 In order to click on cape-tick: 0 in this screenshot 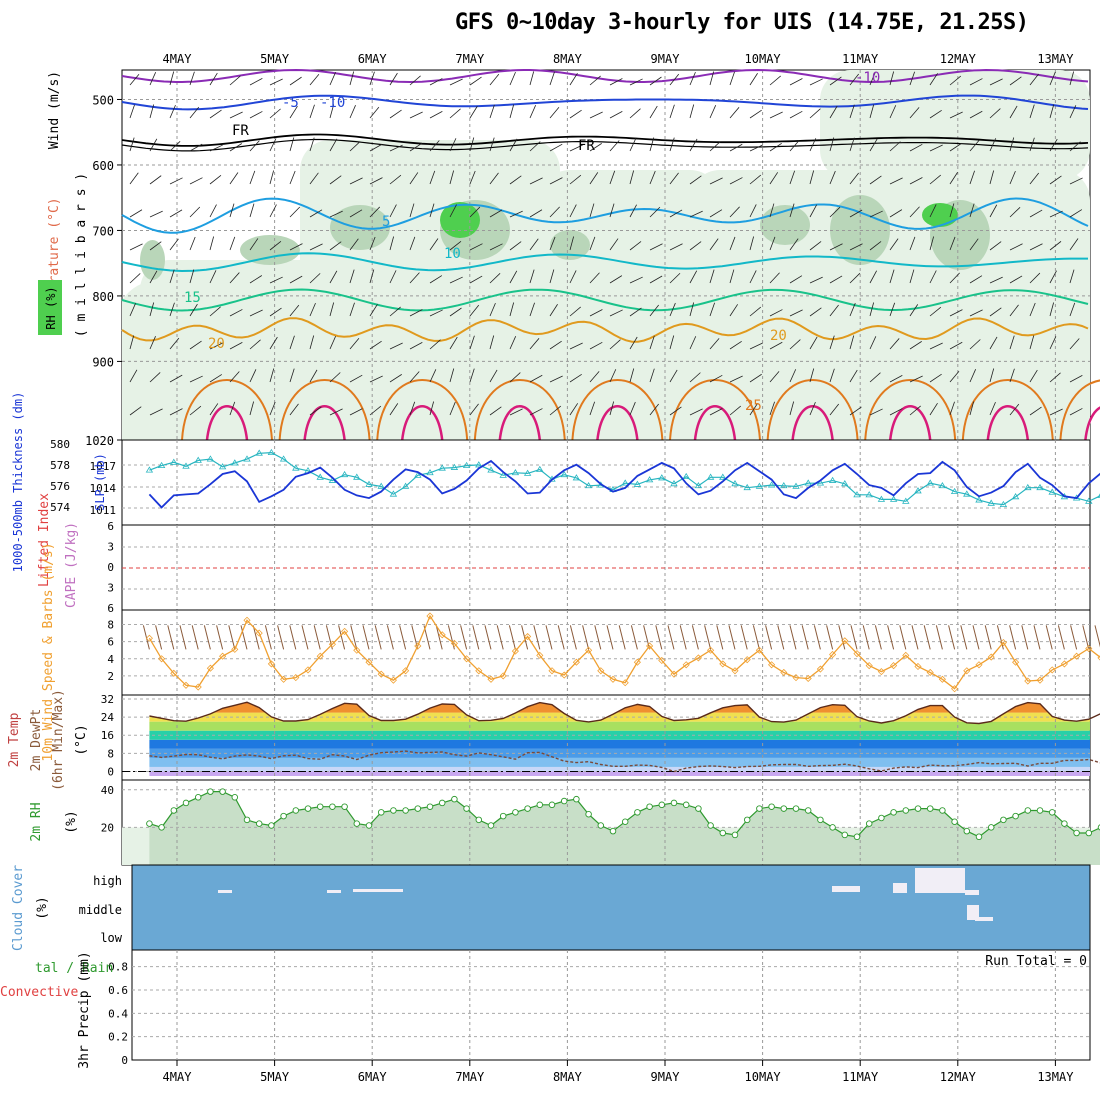, I will do `click(110, 567)`.